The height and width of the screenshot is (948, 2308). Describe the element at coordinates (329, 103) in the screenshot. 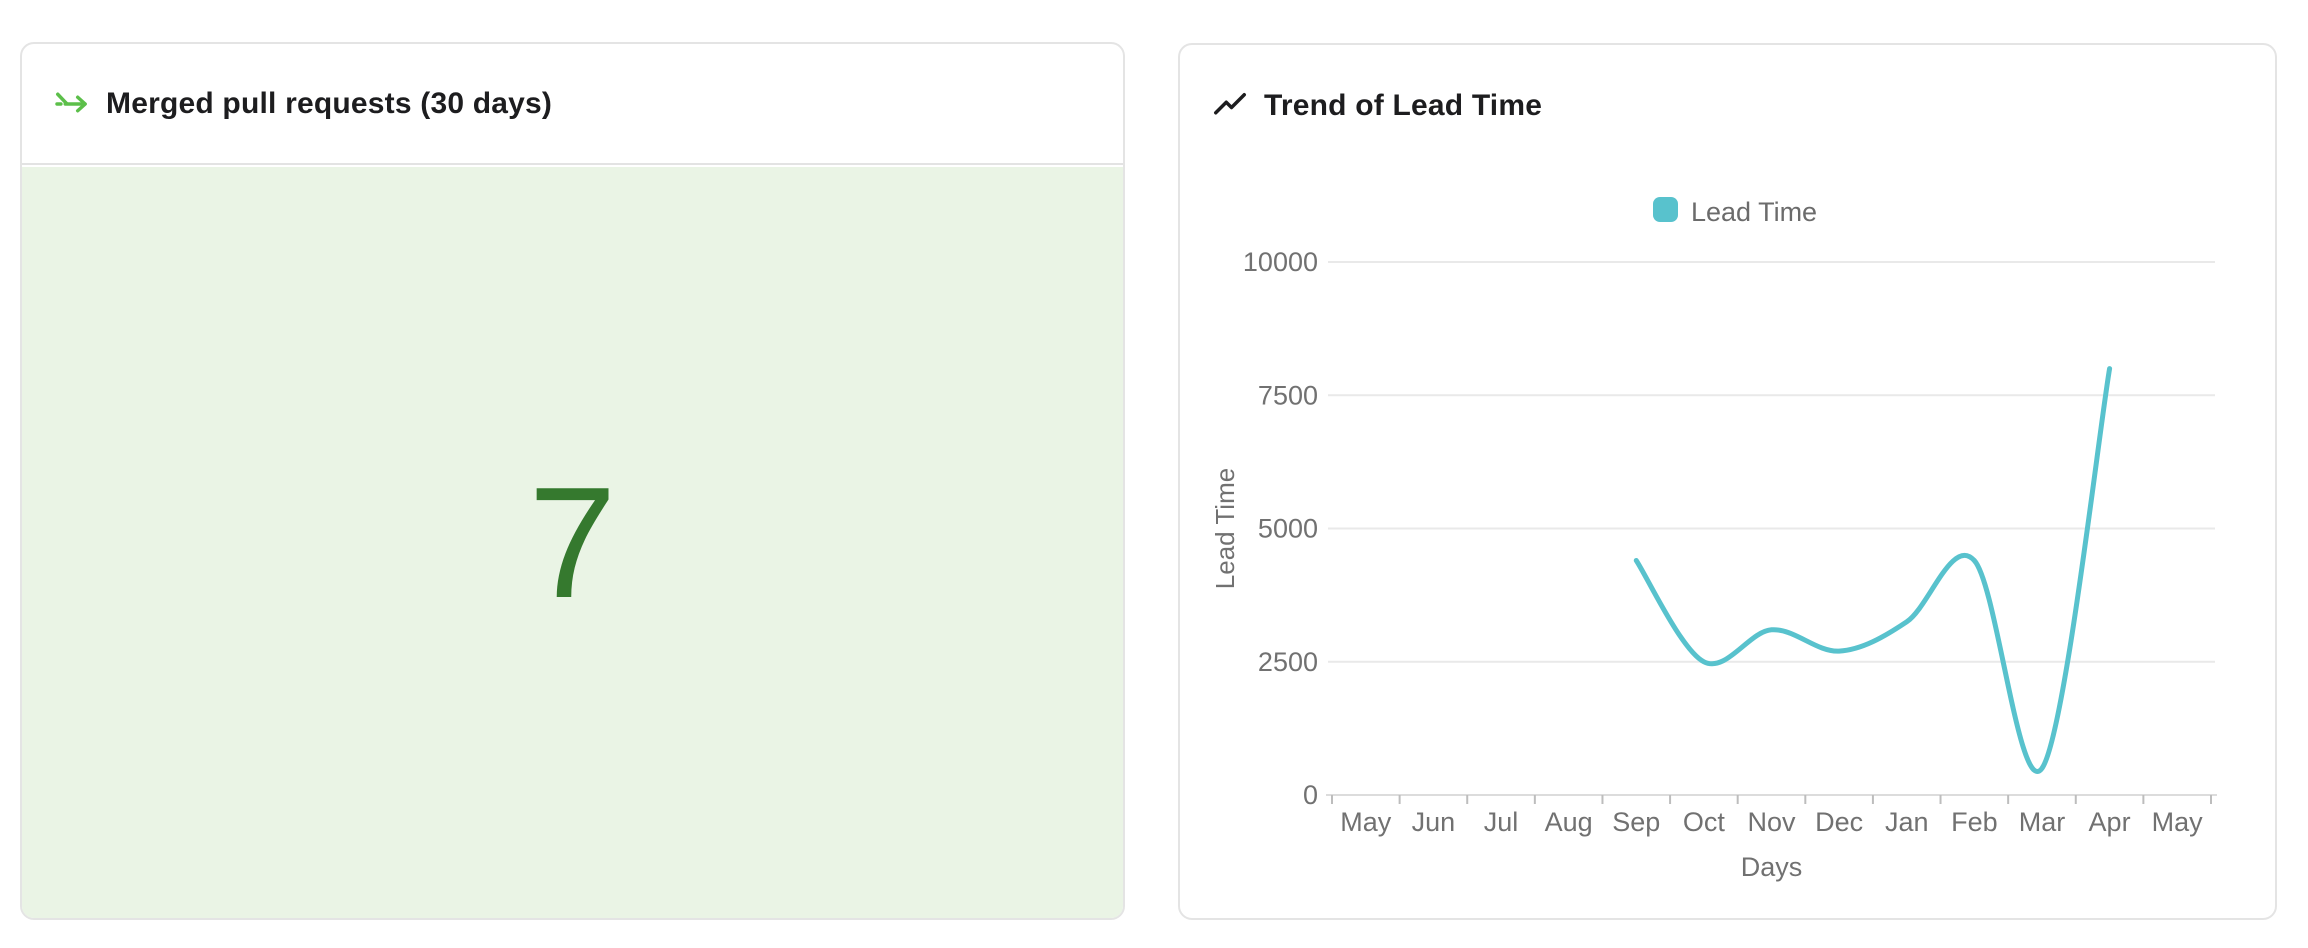

I see `merged-pull-requests-title: Merged pull requests (30 days)` at that location.